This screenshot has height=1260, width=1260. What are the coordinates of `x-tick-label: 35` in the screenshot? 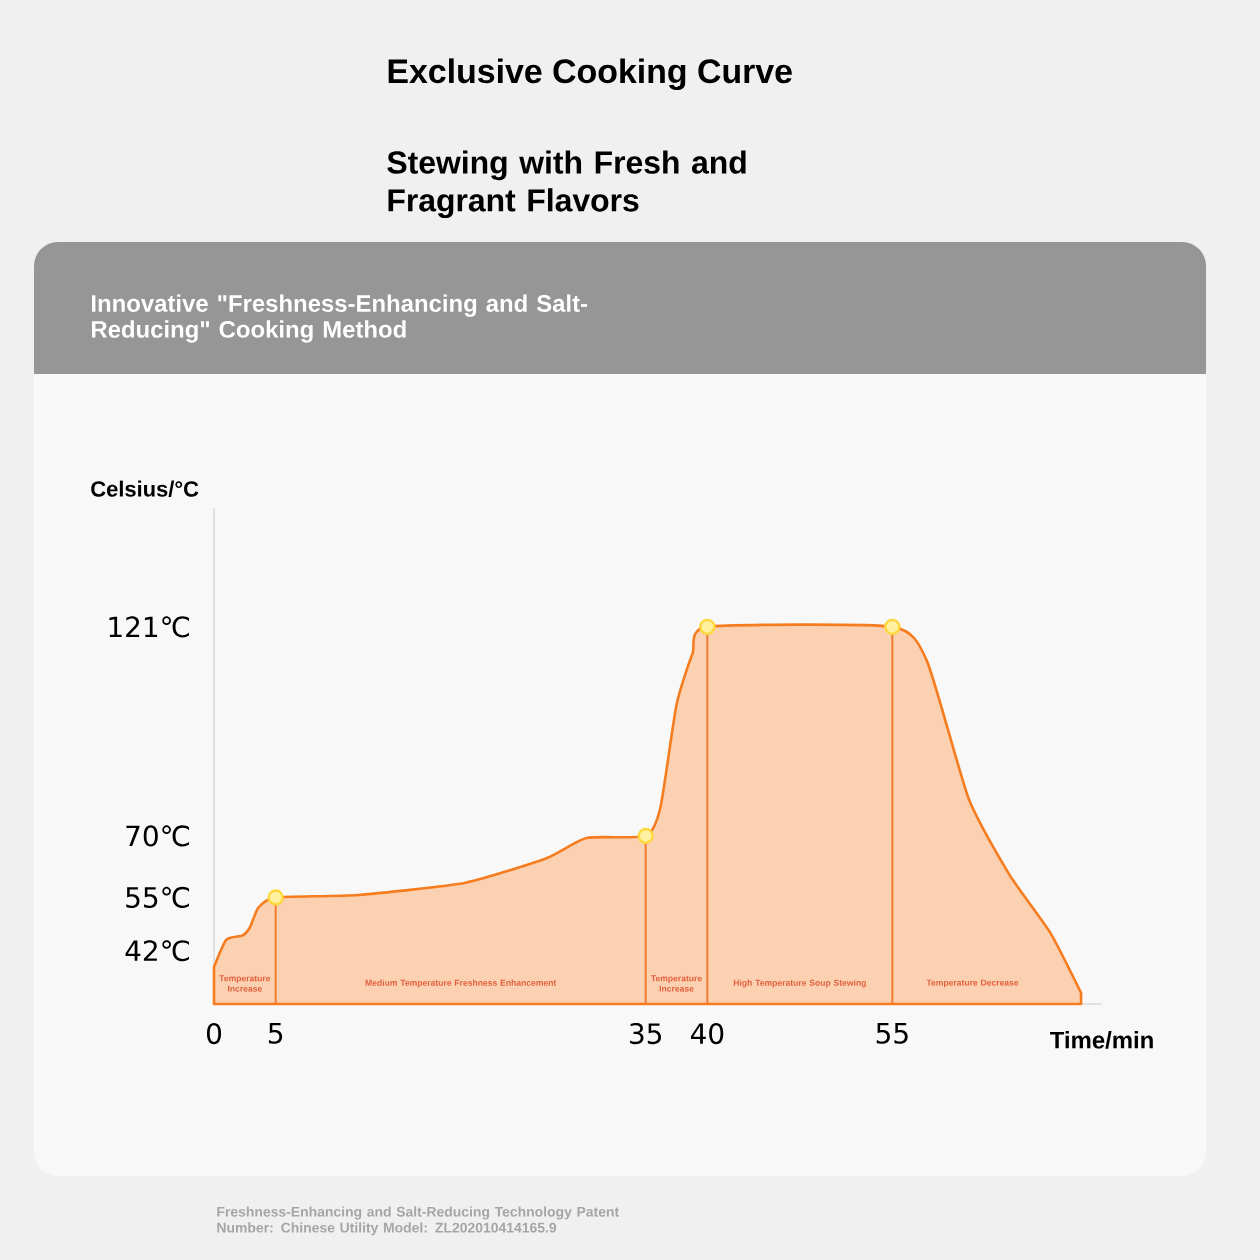 It's located at (645, 1034).